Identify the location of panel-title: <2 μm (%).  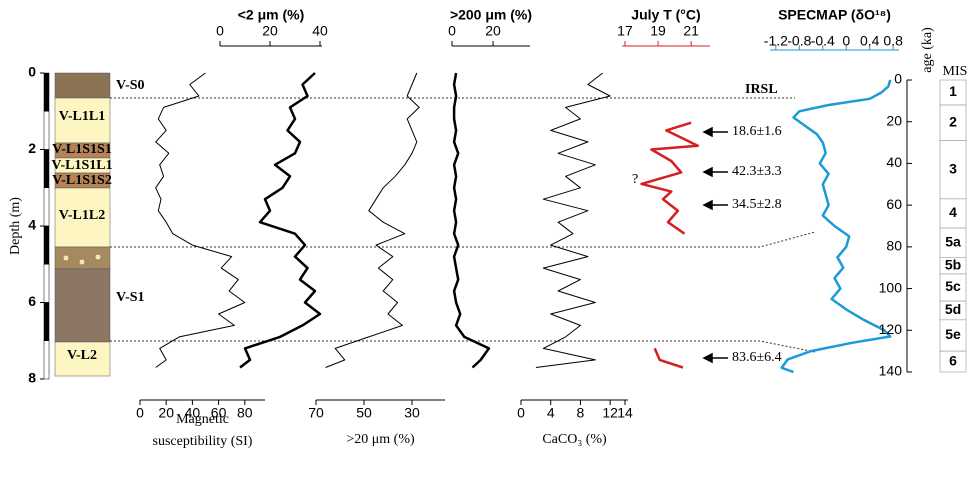
(271, 15).